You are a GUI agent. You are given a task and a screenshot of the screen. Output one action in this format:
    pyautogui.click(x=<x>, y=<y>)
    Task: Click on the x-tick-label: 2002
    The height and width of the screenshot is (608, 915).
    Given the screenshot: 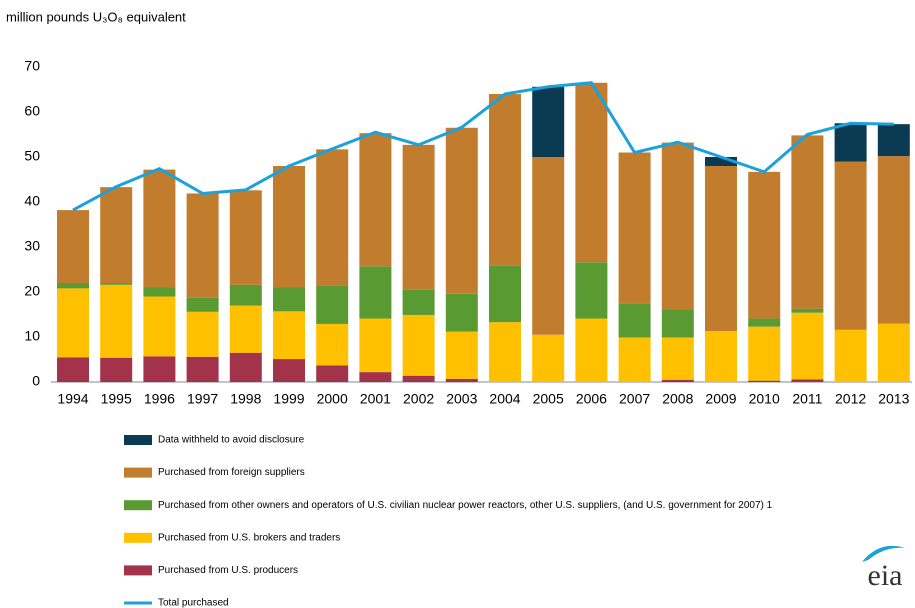 What is the action you would take?
    pyautogui.click(x=418, y=399)
    